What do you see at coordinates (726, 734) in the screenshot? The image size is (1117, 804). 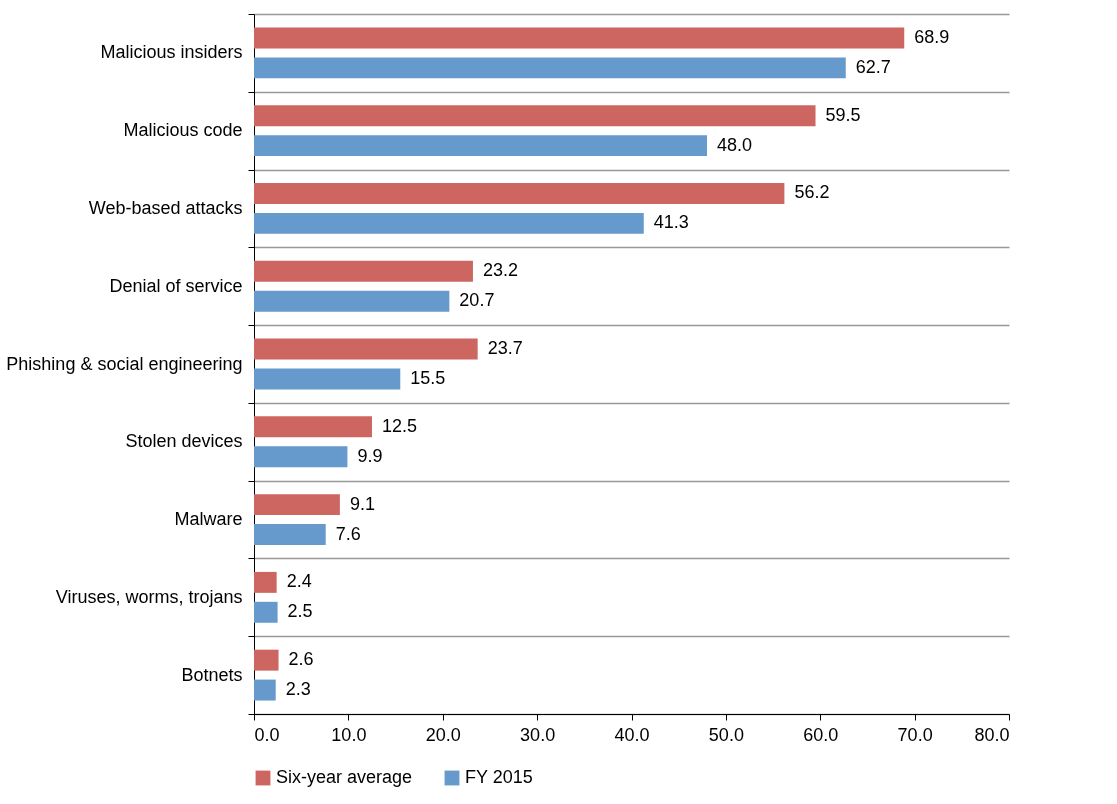 I see `x-tick-label: 50.0` at bounding box center [726, 734].